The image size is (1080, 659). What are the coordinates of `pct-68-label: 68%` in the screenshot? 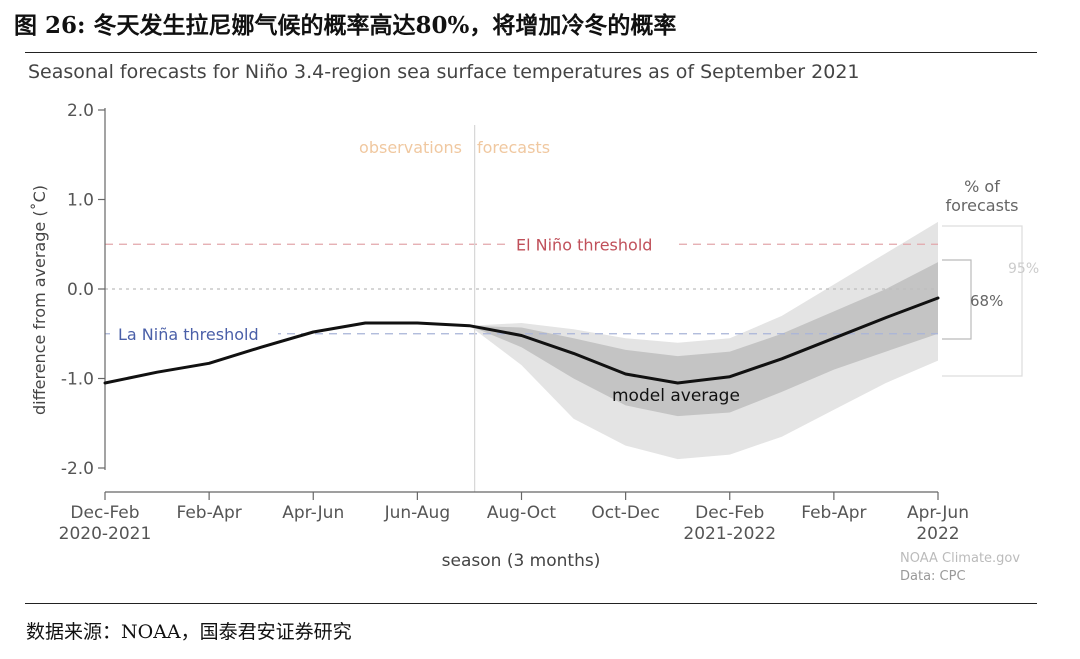 It's located at (986, 301).